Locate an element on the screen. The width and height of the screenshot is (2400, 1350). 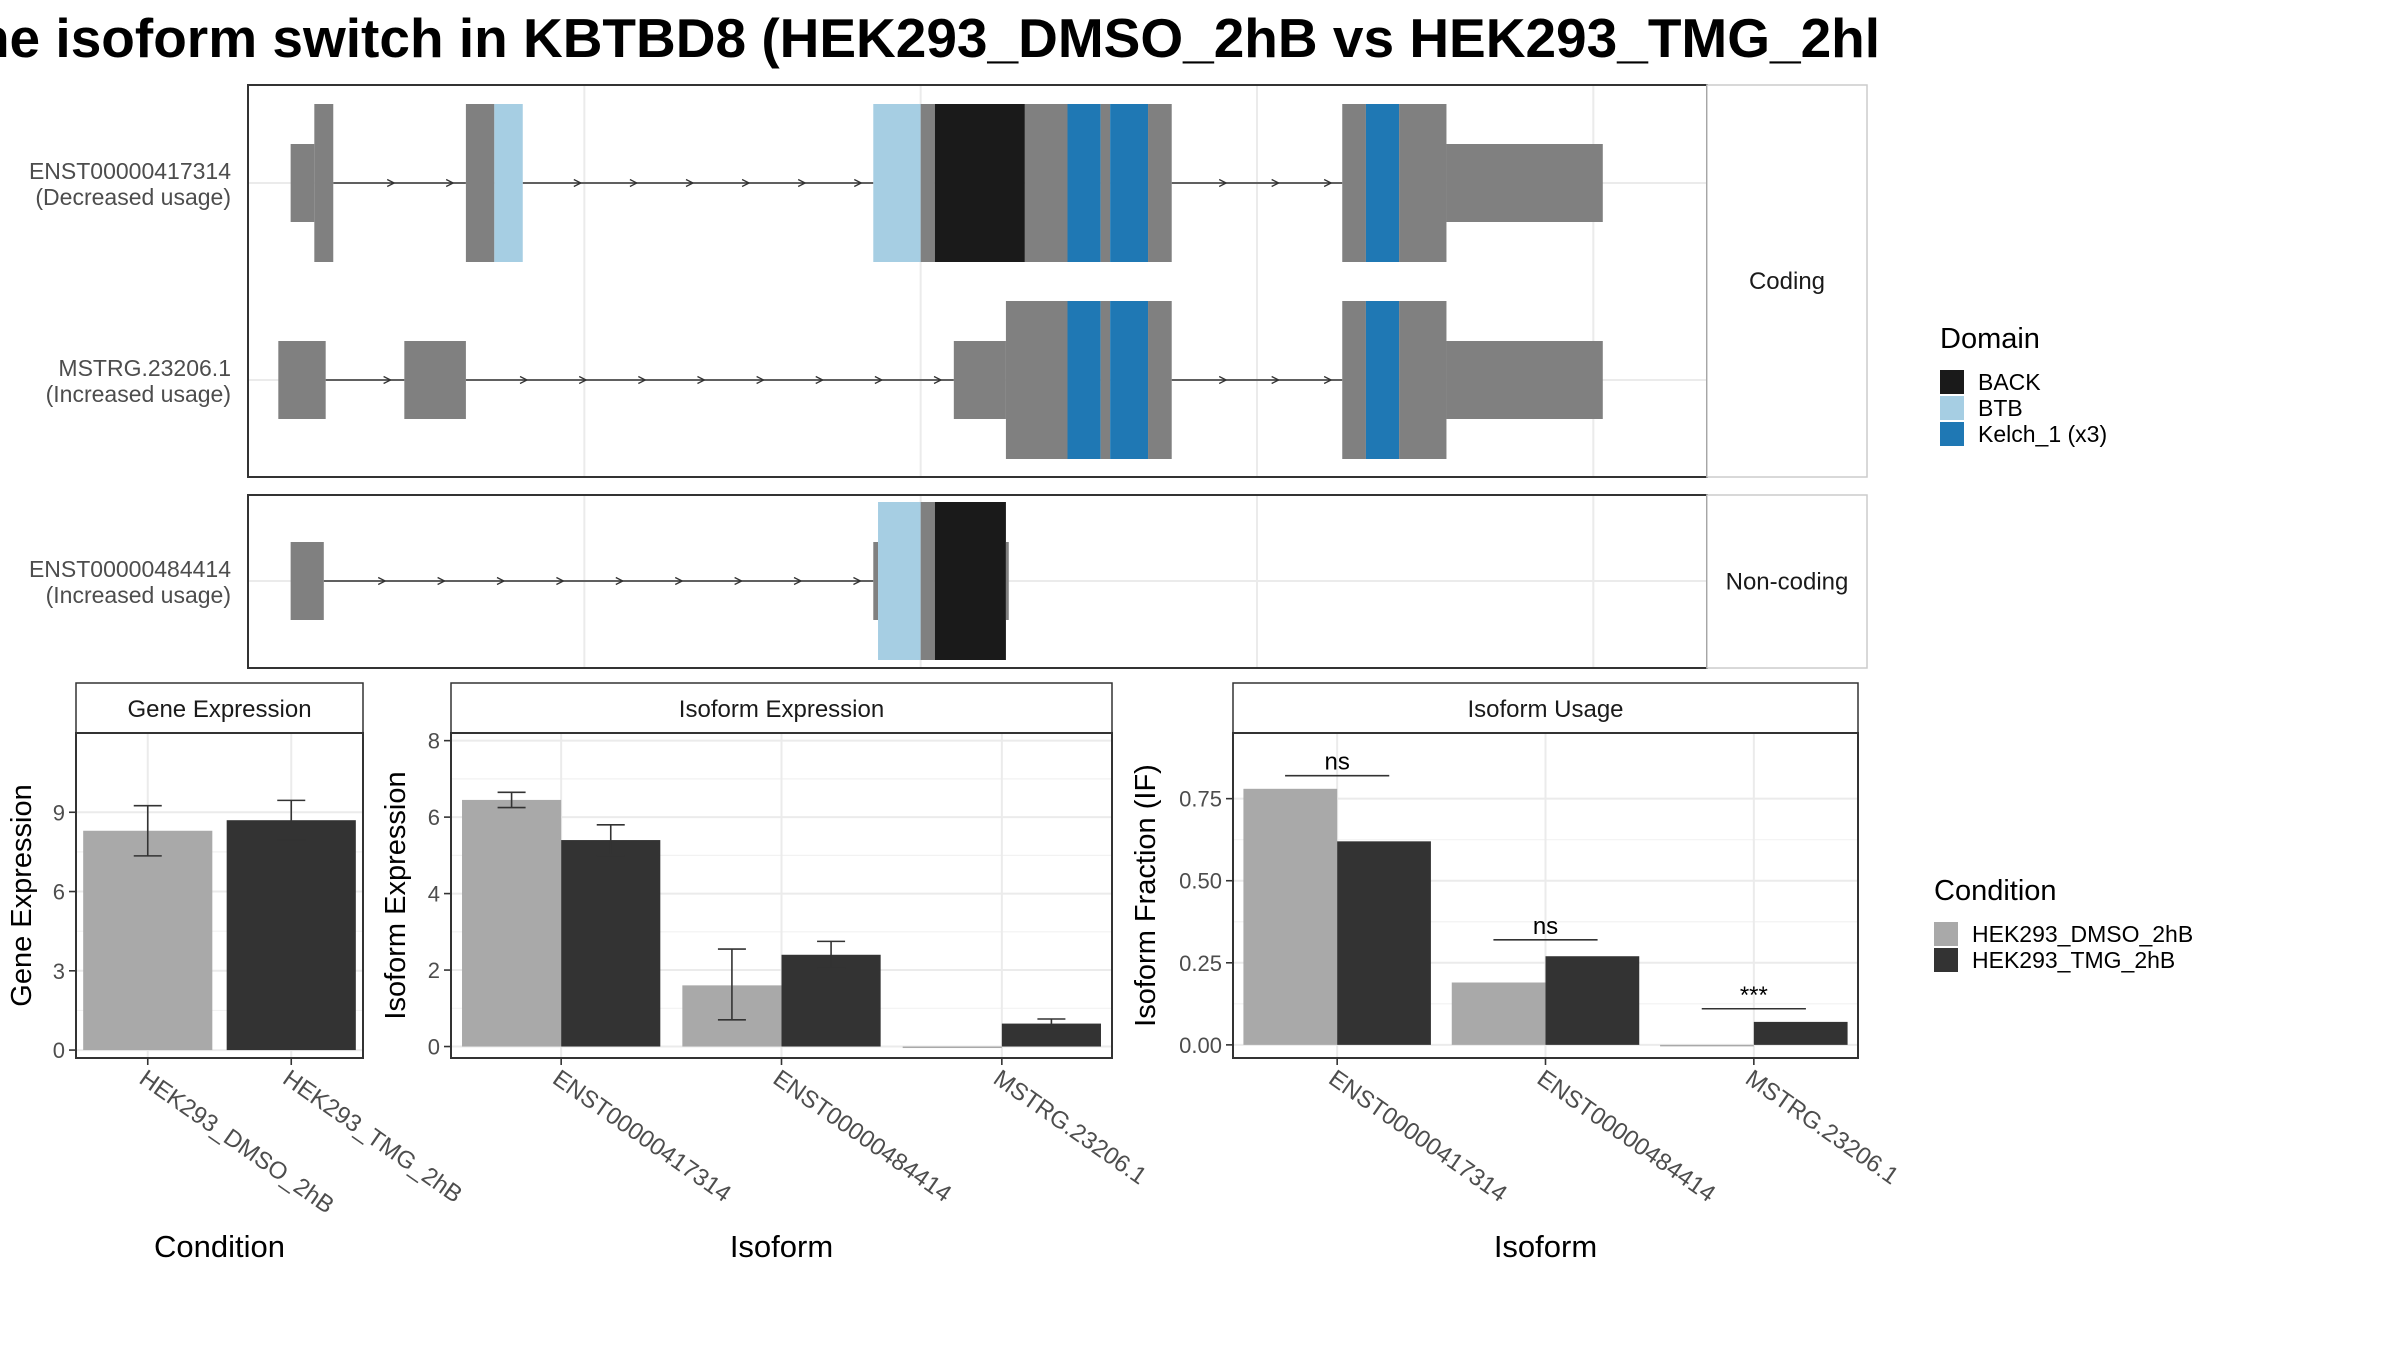
x-axis-title: Isoform is located at coordinates (1545, 1246).